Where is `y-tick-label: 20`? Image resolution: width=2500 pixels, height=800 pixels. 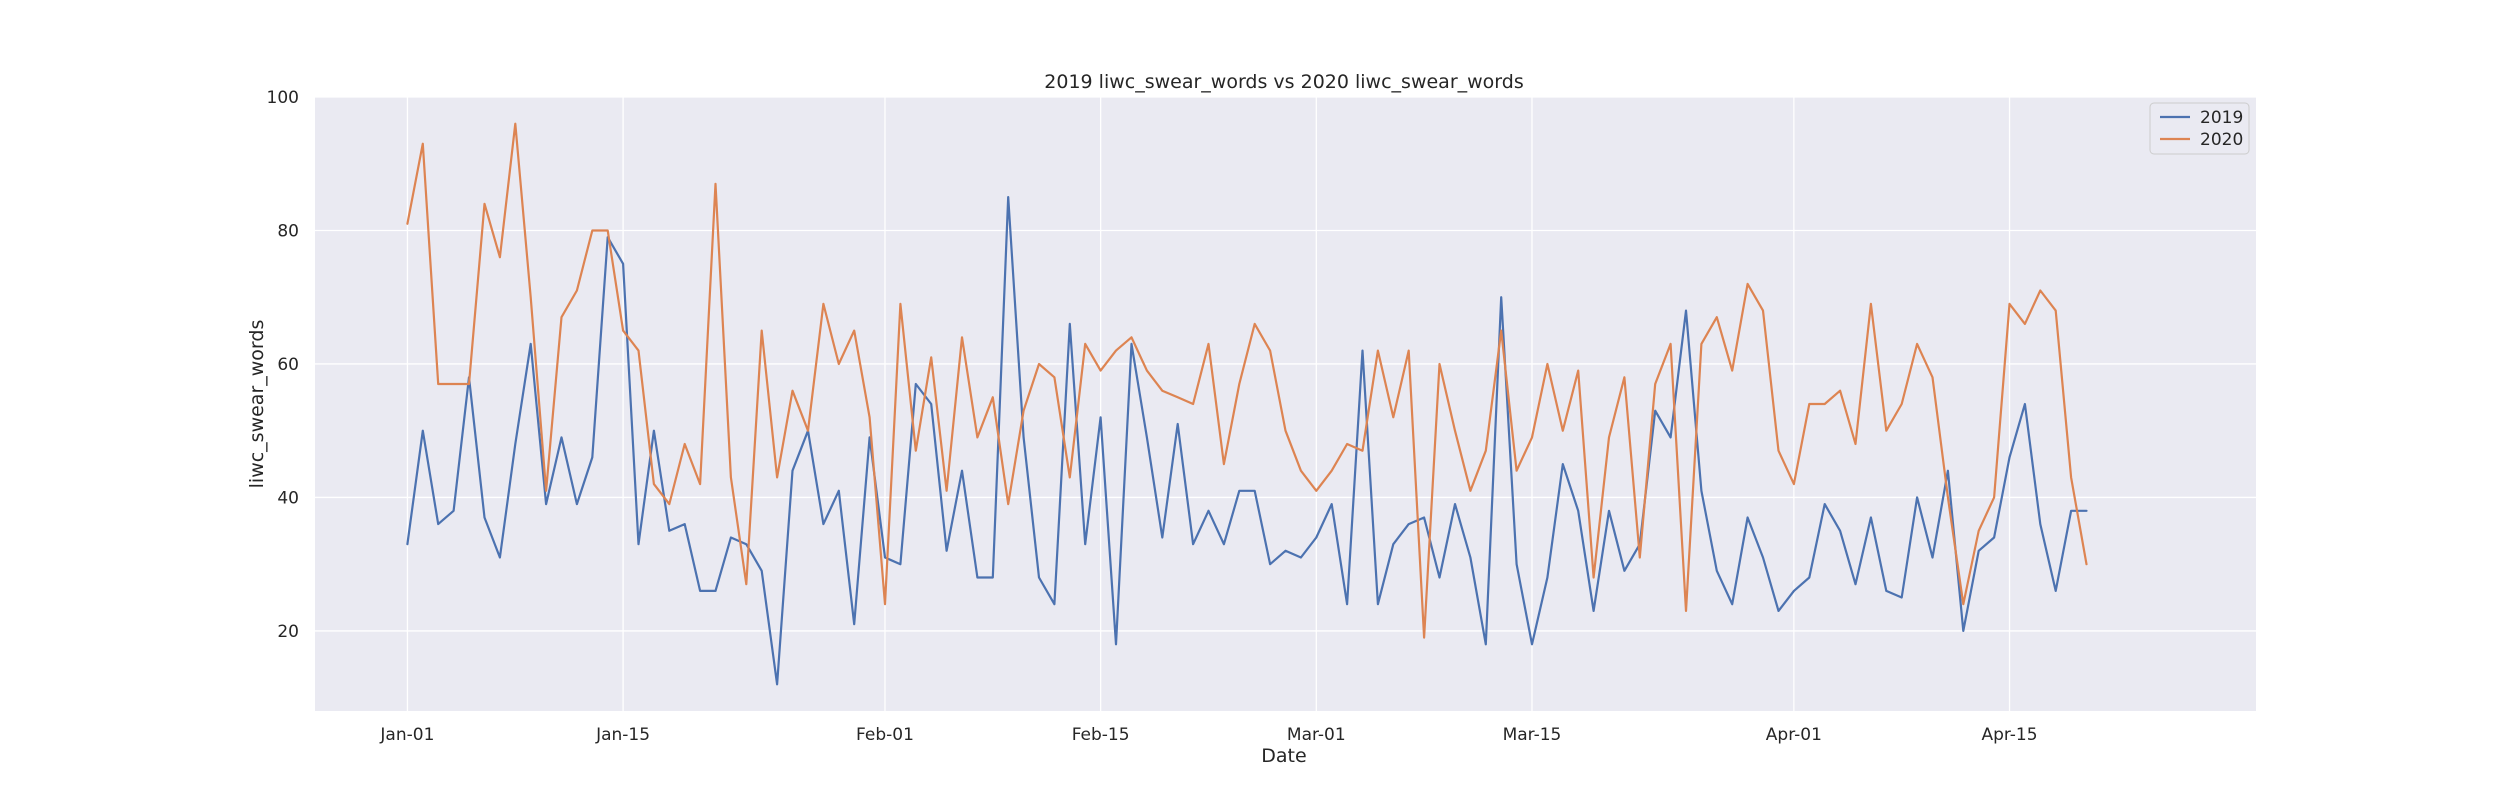
y-tick-label: 20 is located at coordinates (288, 632).